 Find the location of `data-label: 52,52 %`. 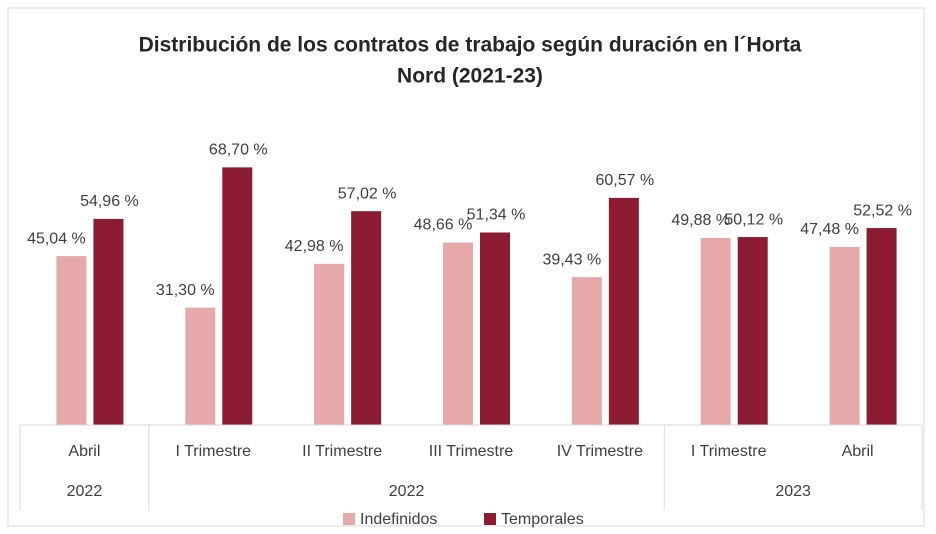

data-label: 52,52 % is located at coordinates (882, 210).